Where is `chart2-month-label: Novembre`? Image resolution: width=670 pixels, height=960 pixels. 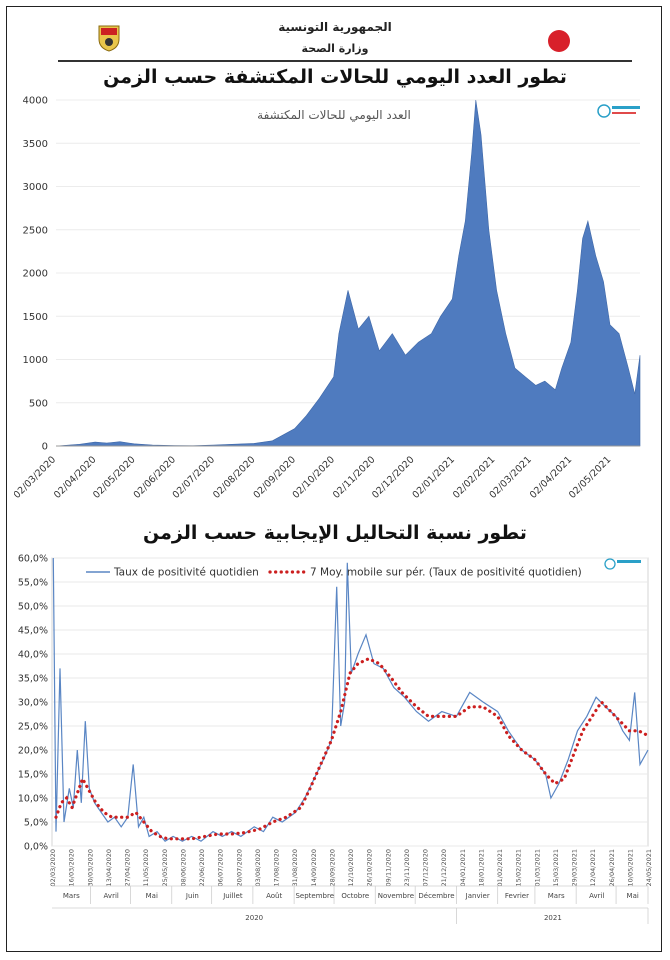 chart2-month-label: Novembre is located at coordinates (396, 896).